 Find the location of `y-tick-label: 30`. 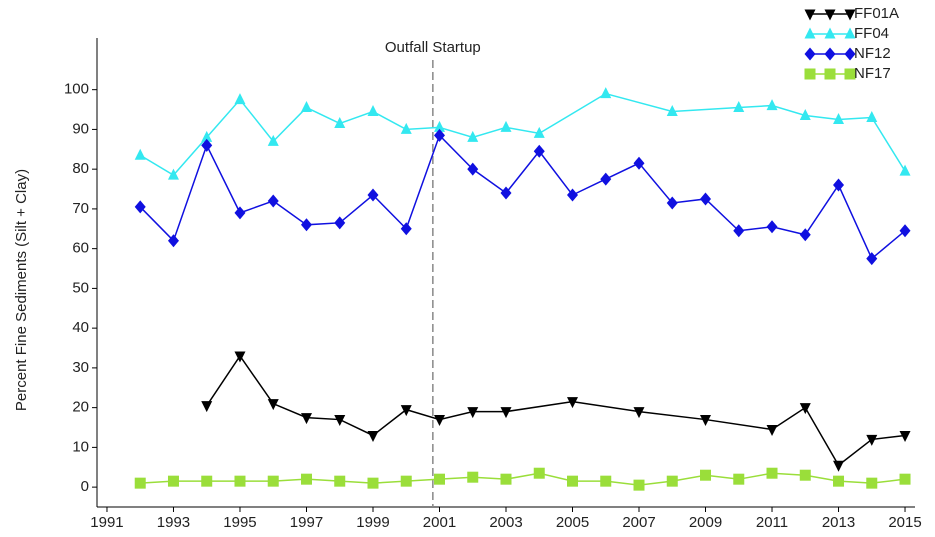

y-tick-label: 30 is located at coordinates (80, 367).